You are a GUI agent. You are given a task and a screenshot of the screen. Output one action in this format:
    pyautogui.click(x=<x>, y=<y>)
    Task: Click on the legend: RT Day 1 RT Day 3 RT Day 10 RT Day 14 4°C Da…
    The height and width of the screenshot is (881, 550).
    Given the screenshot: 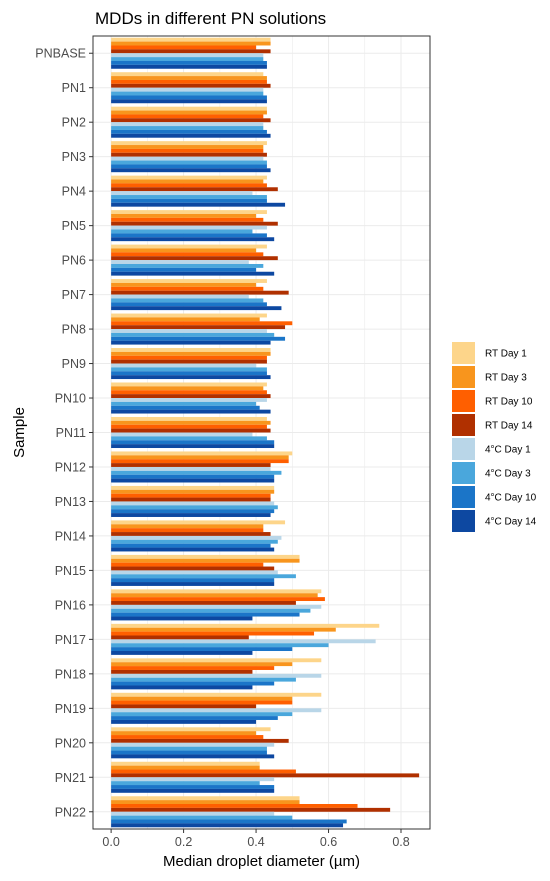 What is the action you would take?
    pyautogui.click(x=494, y=437)
    